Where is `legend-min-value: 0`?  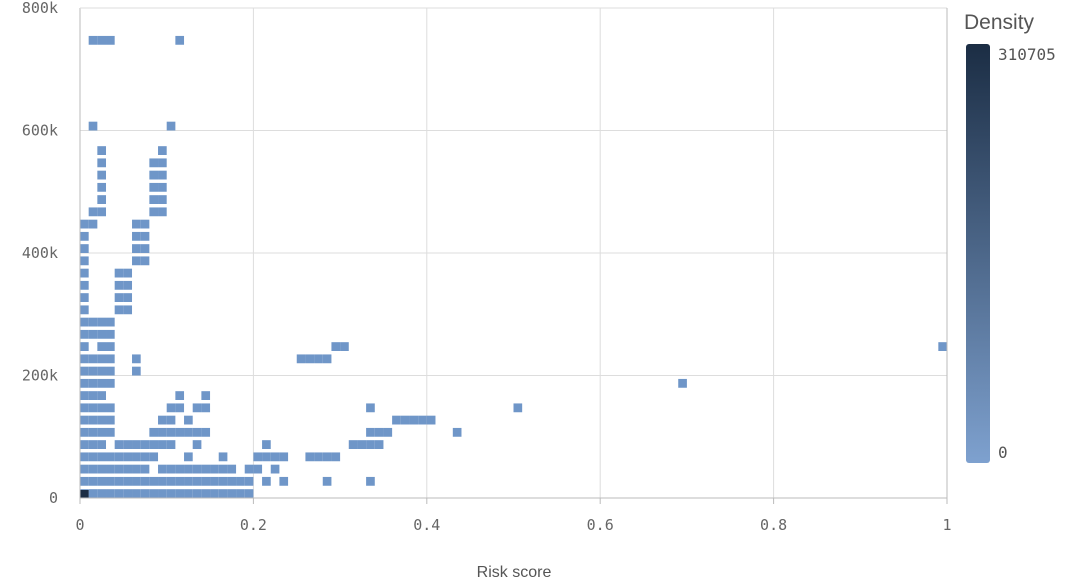
legend-min-value: 0 is located at coordinates (1003, 452).